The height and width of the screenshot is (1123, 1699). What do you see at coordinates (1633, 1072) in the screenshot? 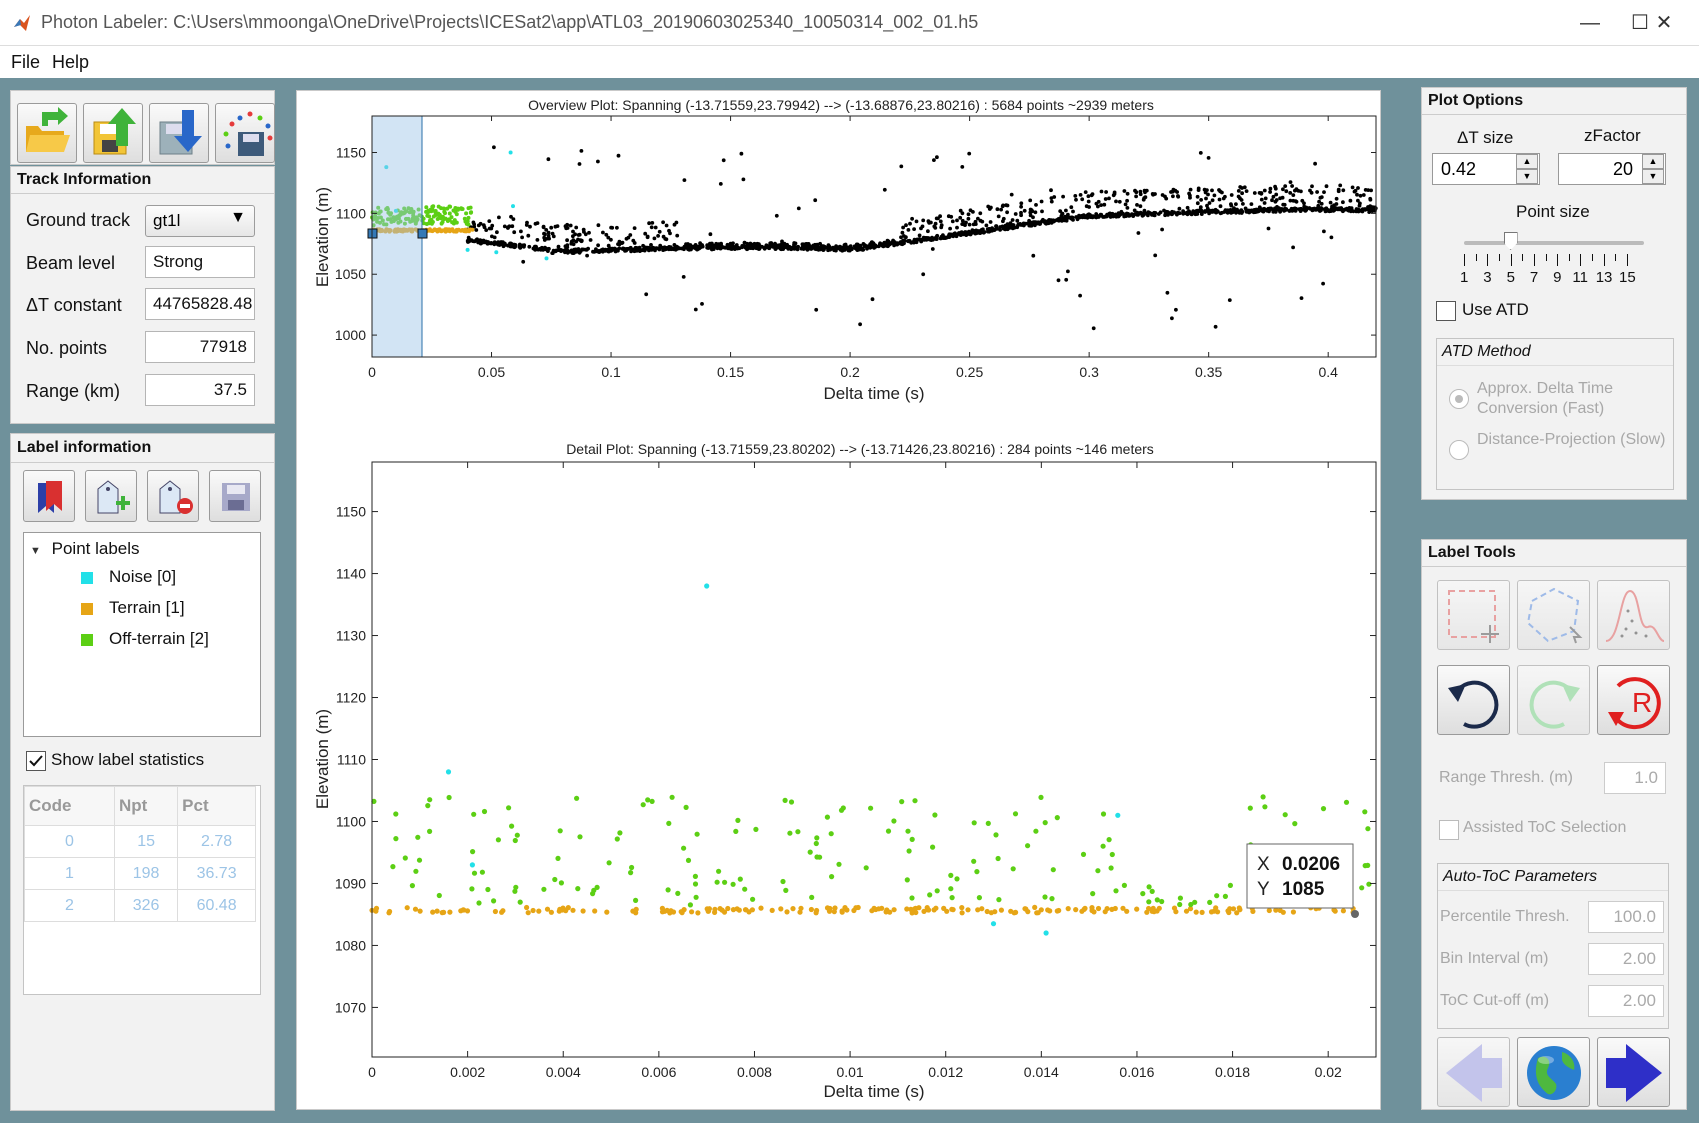
I see `next-segment-button` at bounding box center [1633, 1072].